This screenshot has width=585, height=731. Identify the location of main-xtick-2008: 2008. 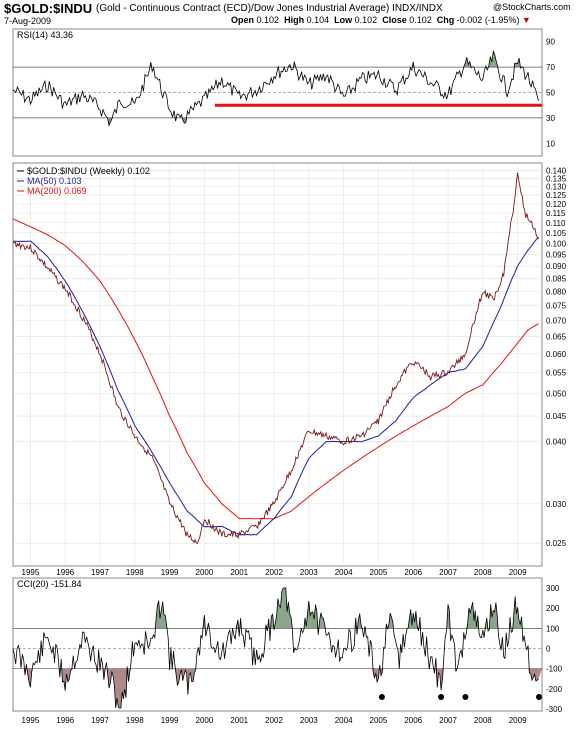
(483, 572).